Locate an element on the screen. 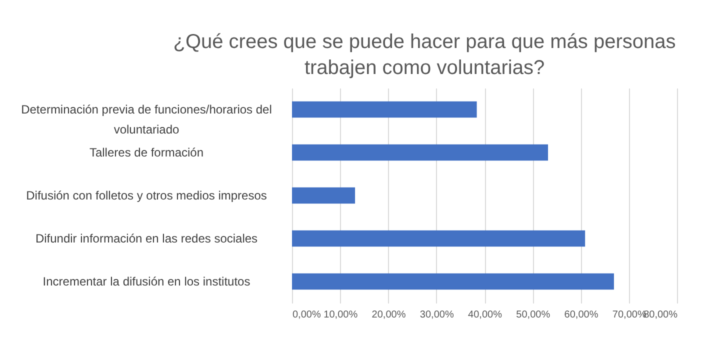  chart-title: ¿Qué crees que se puede hacer para que más personas trabajen como voluntarias? is located at coordinates (424, 55).